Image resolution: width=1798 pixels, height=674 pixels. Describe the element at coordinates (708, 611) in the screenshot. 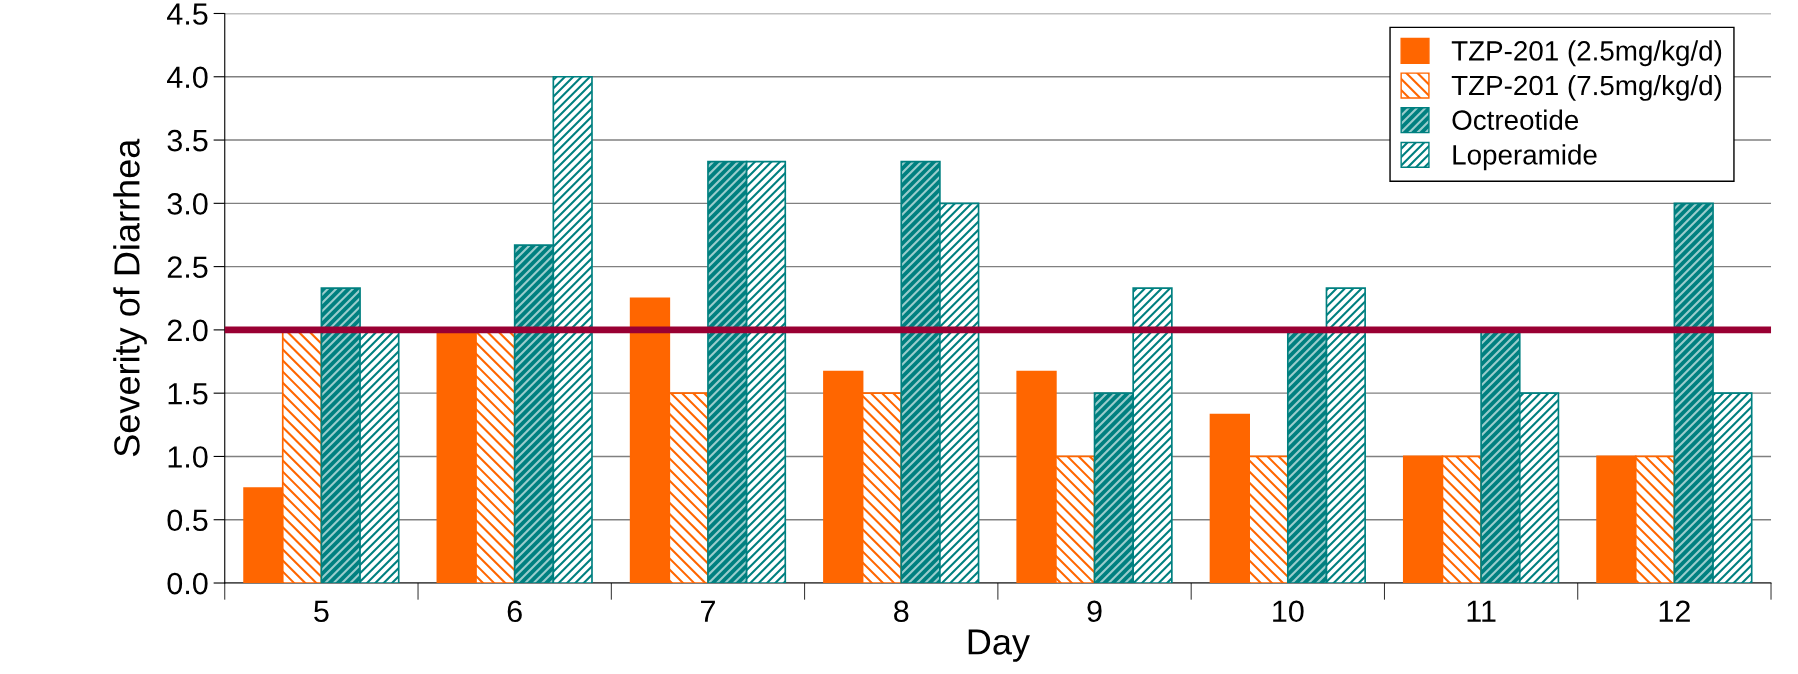

I see `x-tick-label: 7` at that location.